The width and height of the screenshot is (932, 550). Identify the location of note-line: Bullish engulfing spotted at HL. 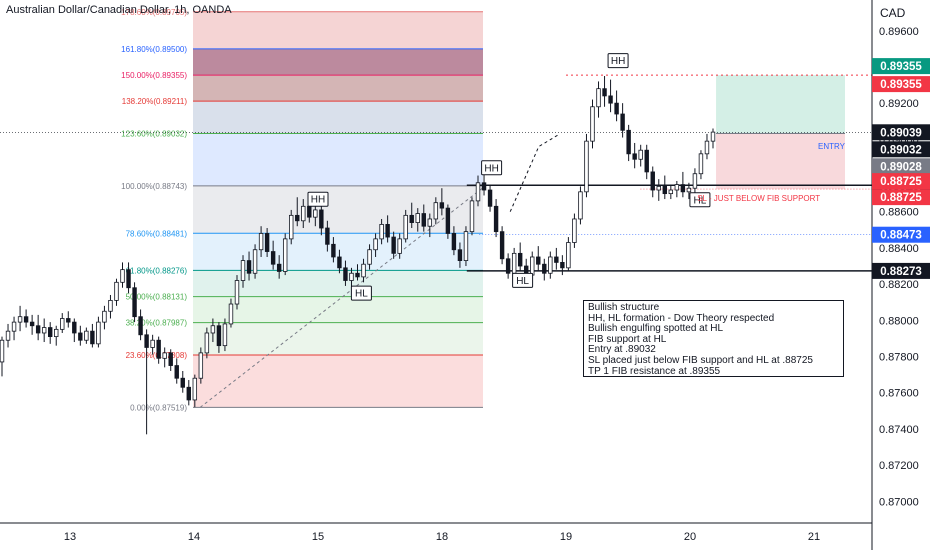
(656, 329).